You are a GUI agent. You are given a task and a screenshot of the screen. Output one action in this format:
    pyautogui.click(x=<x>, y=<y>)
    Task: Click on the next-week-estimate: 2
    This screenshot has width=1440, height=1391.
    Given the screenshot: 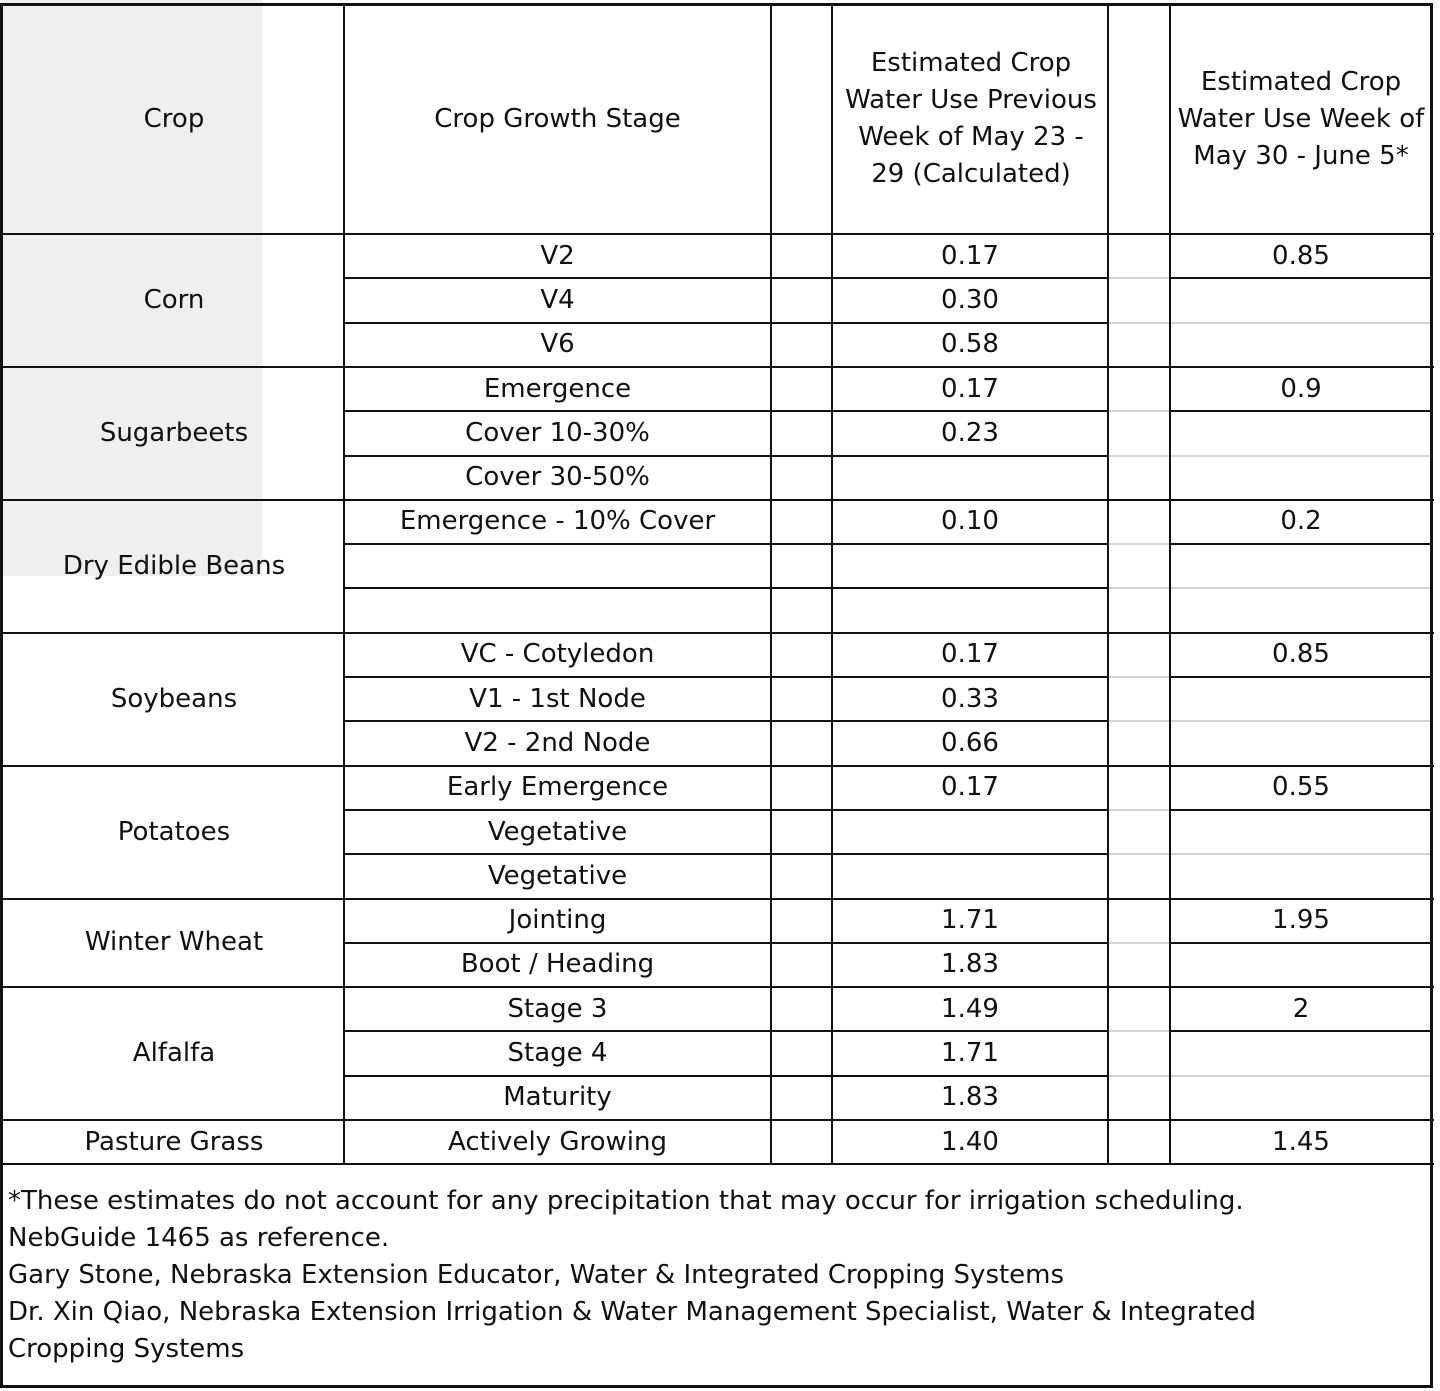 What is the action you would take?
    pyautogui.click(x=1301, y=1008)
    